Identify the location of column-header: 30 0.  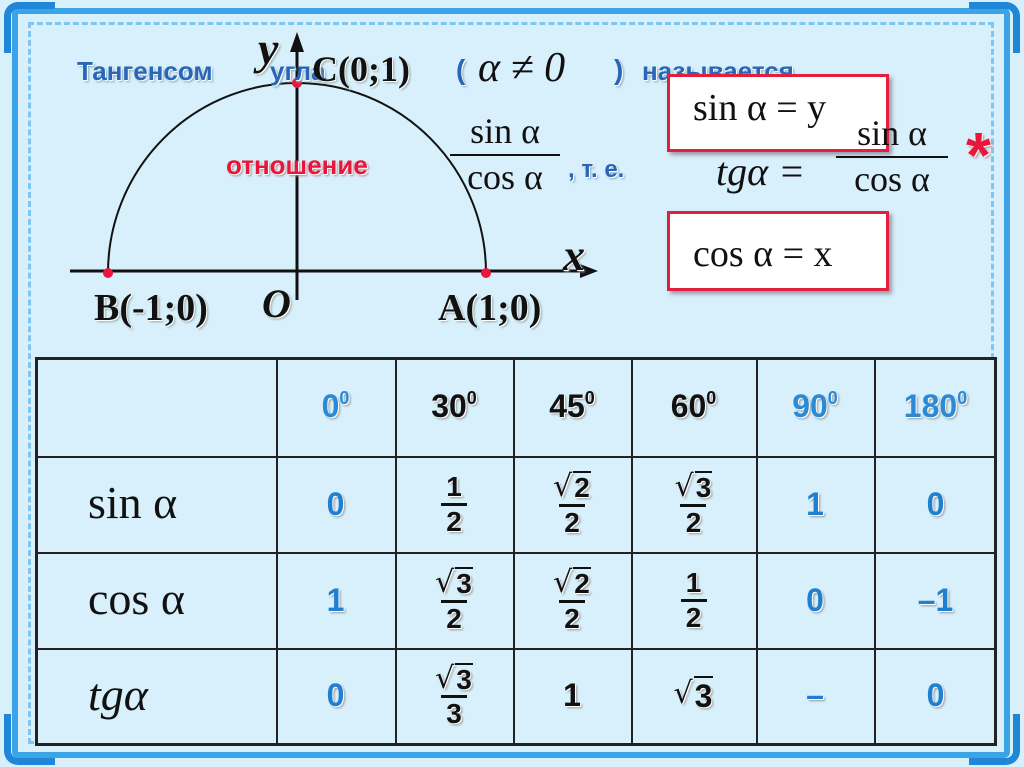
(454, 408).